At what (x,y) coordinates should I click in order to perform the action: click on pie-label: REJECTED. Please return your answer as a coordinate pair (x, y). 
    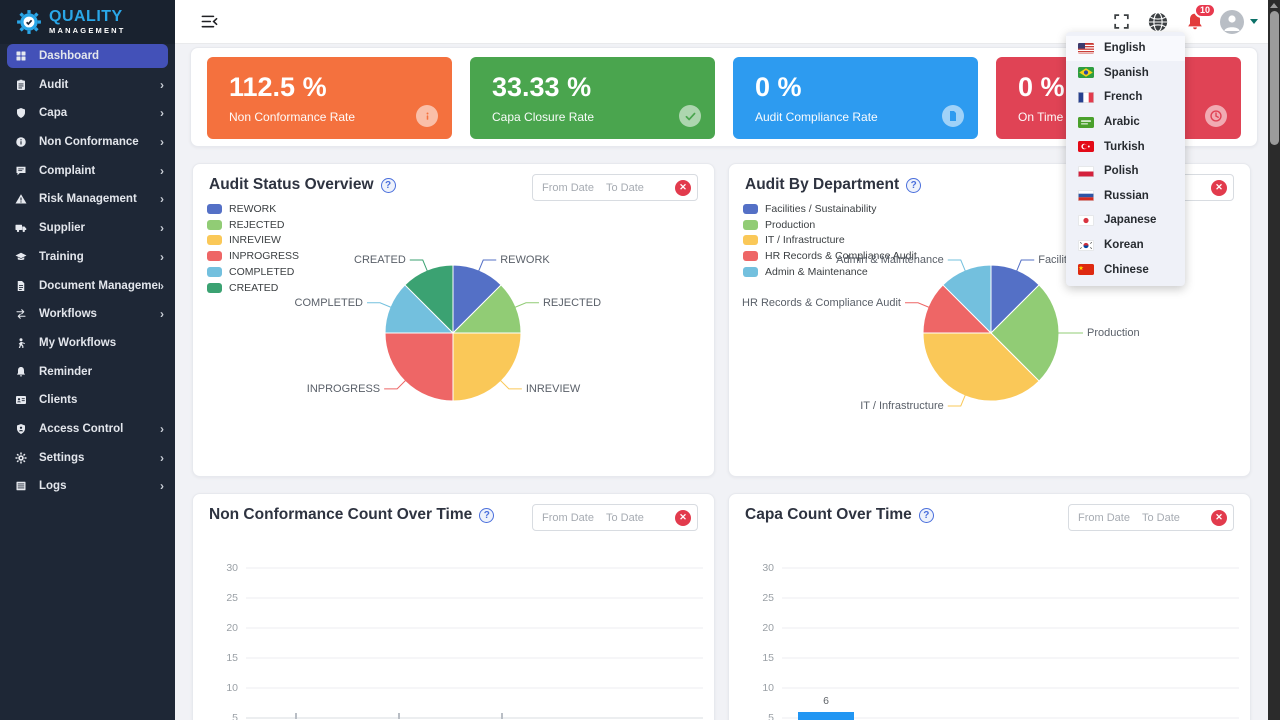
    Looking at the image, I should click on (572, 303).